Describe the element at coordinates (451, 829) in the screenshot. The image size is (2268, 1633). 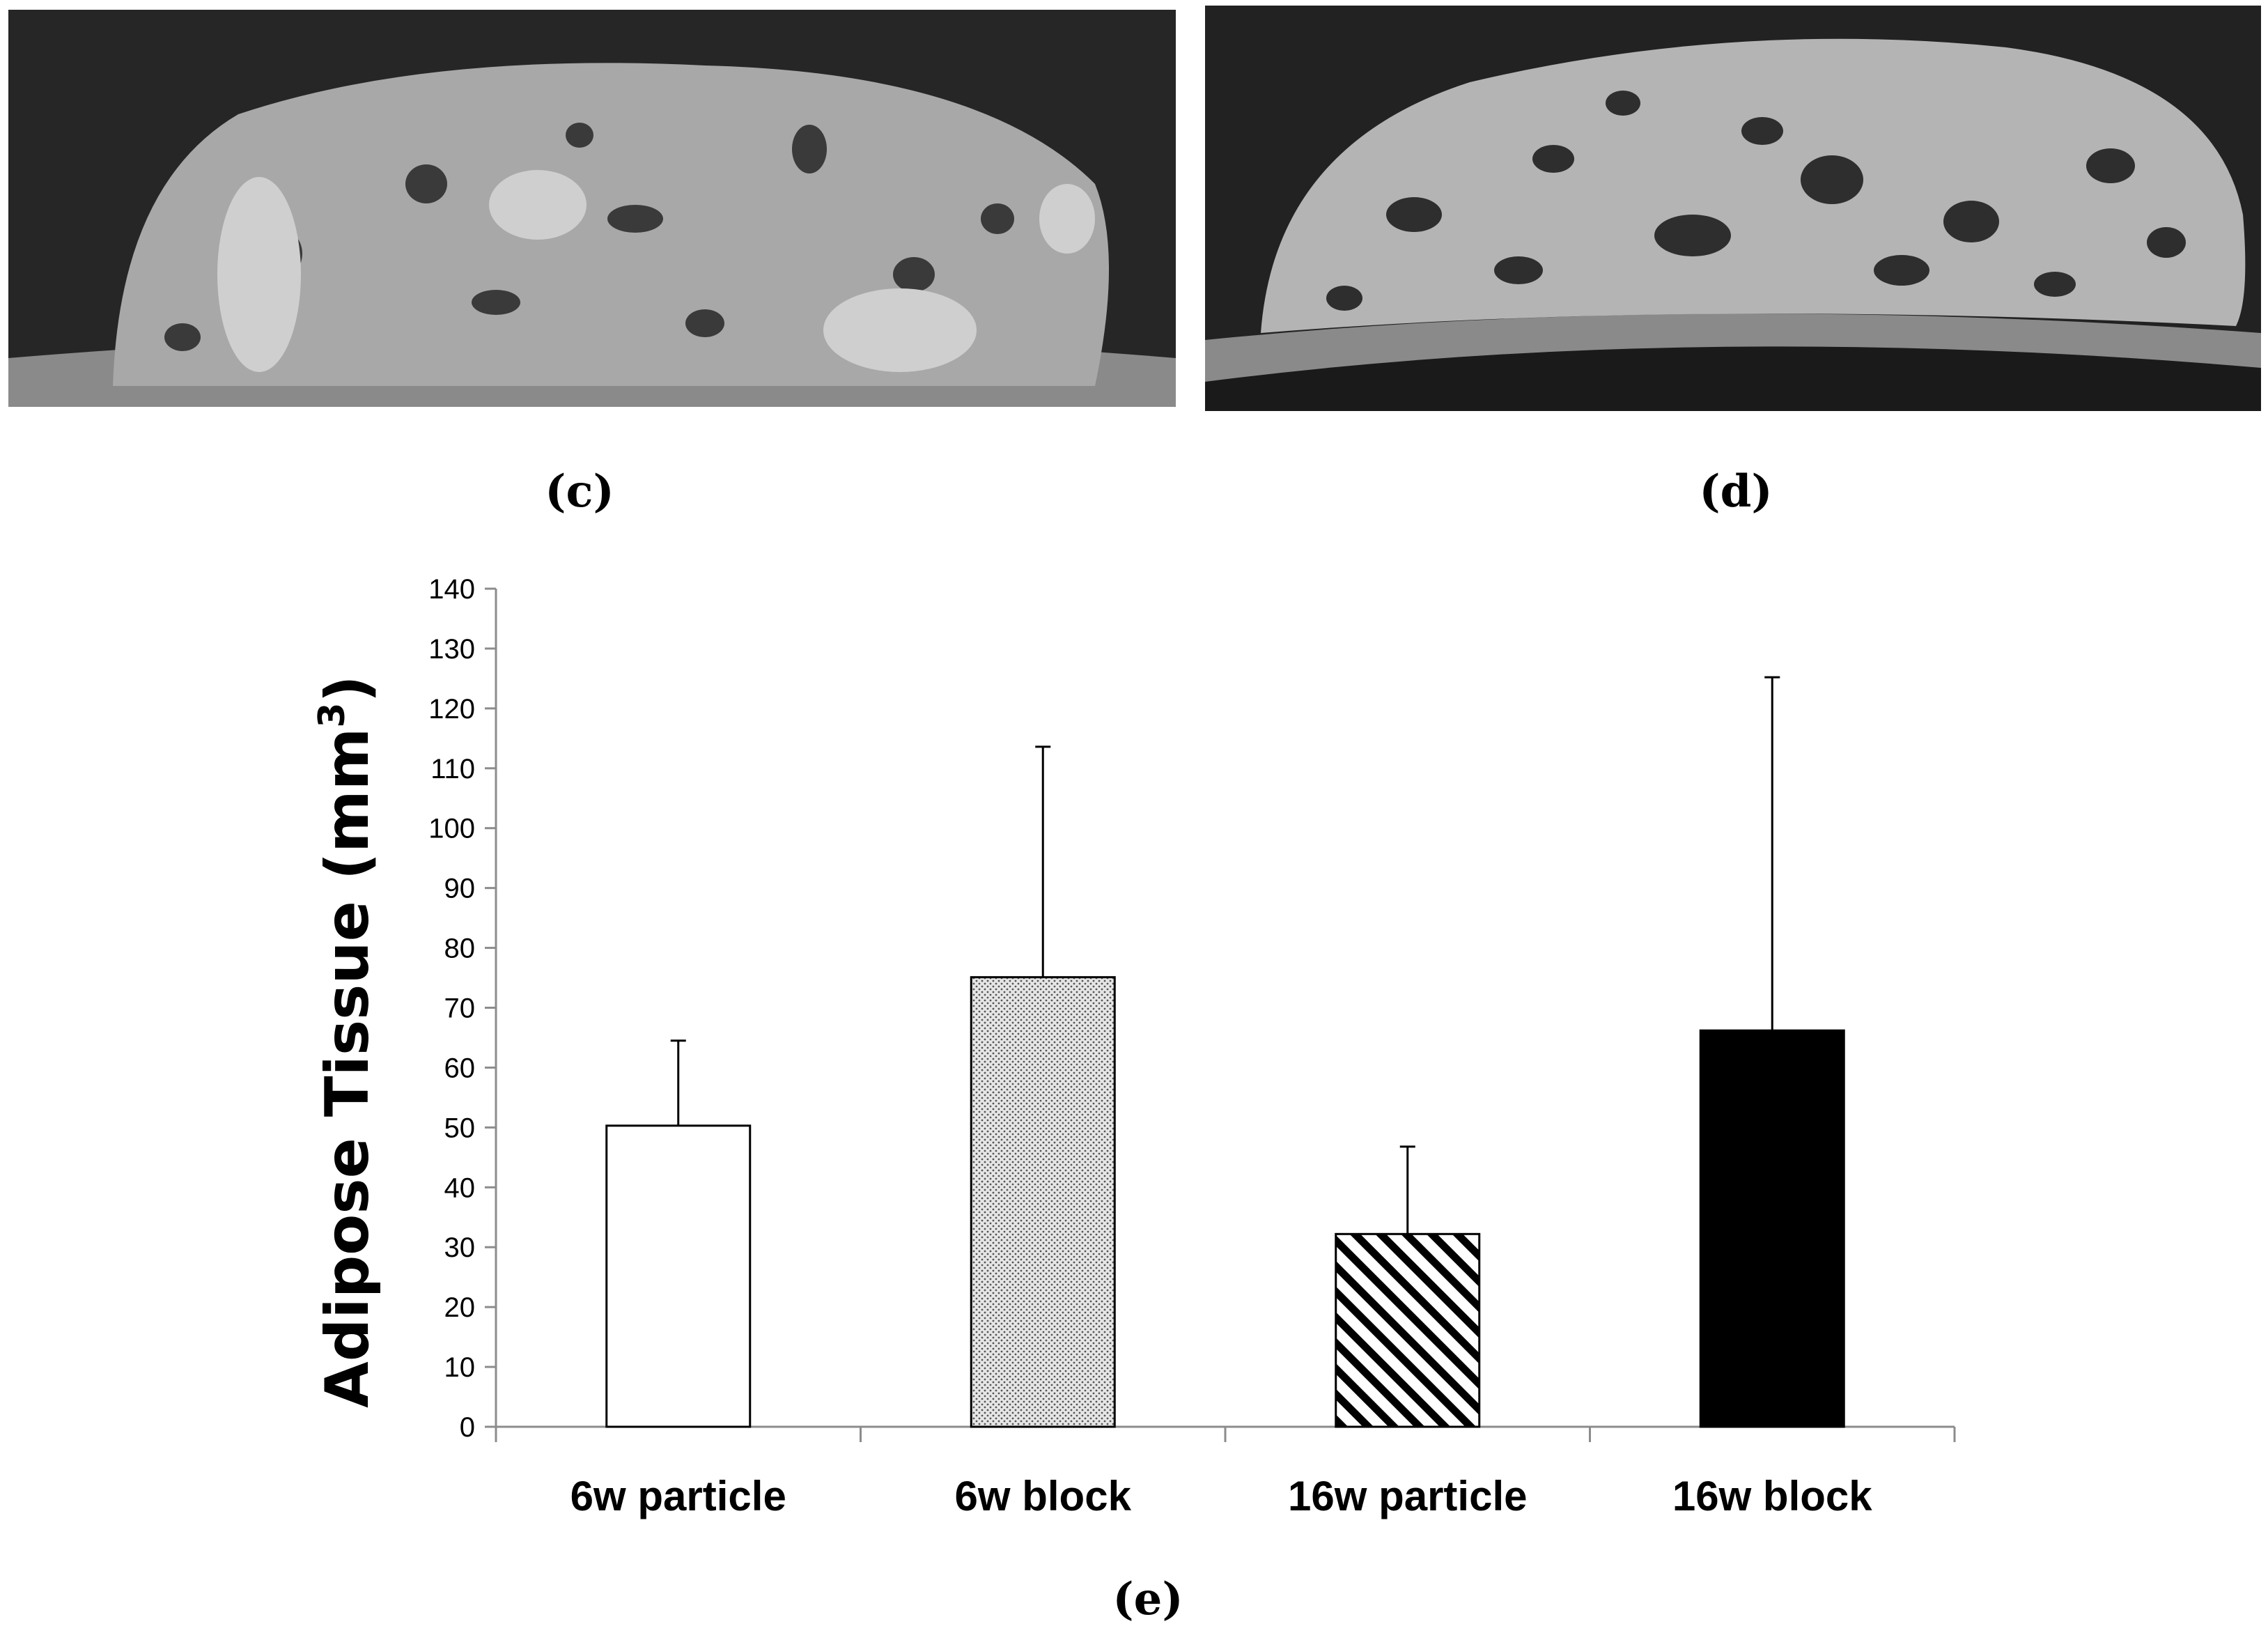
I see `y-tick-label: 100` at that location.